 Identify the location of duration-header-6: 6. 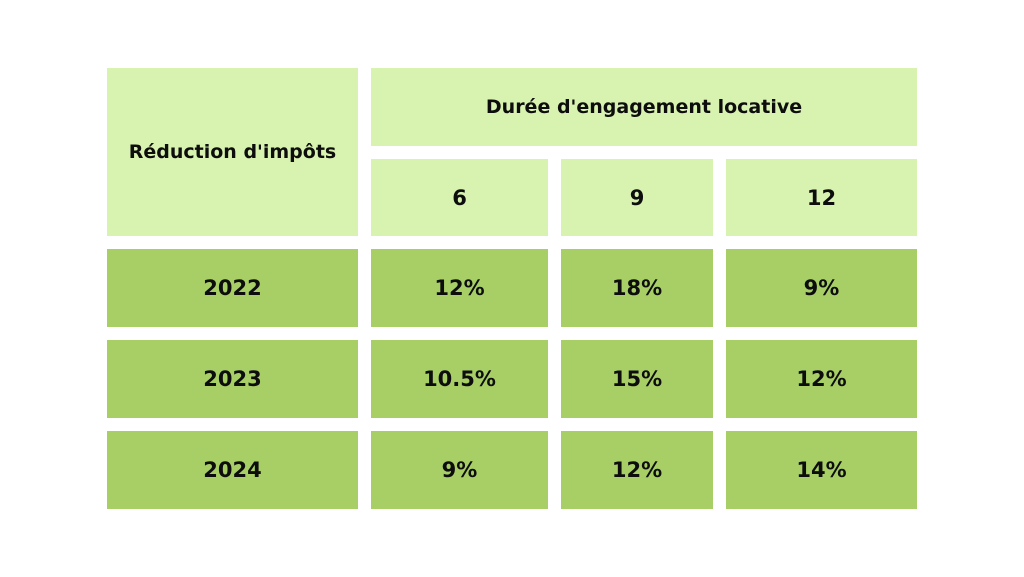
(459, 197).